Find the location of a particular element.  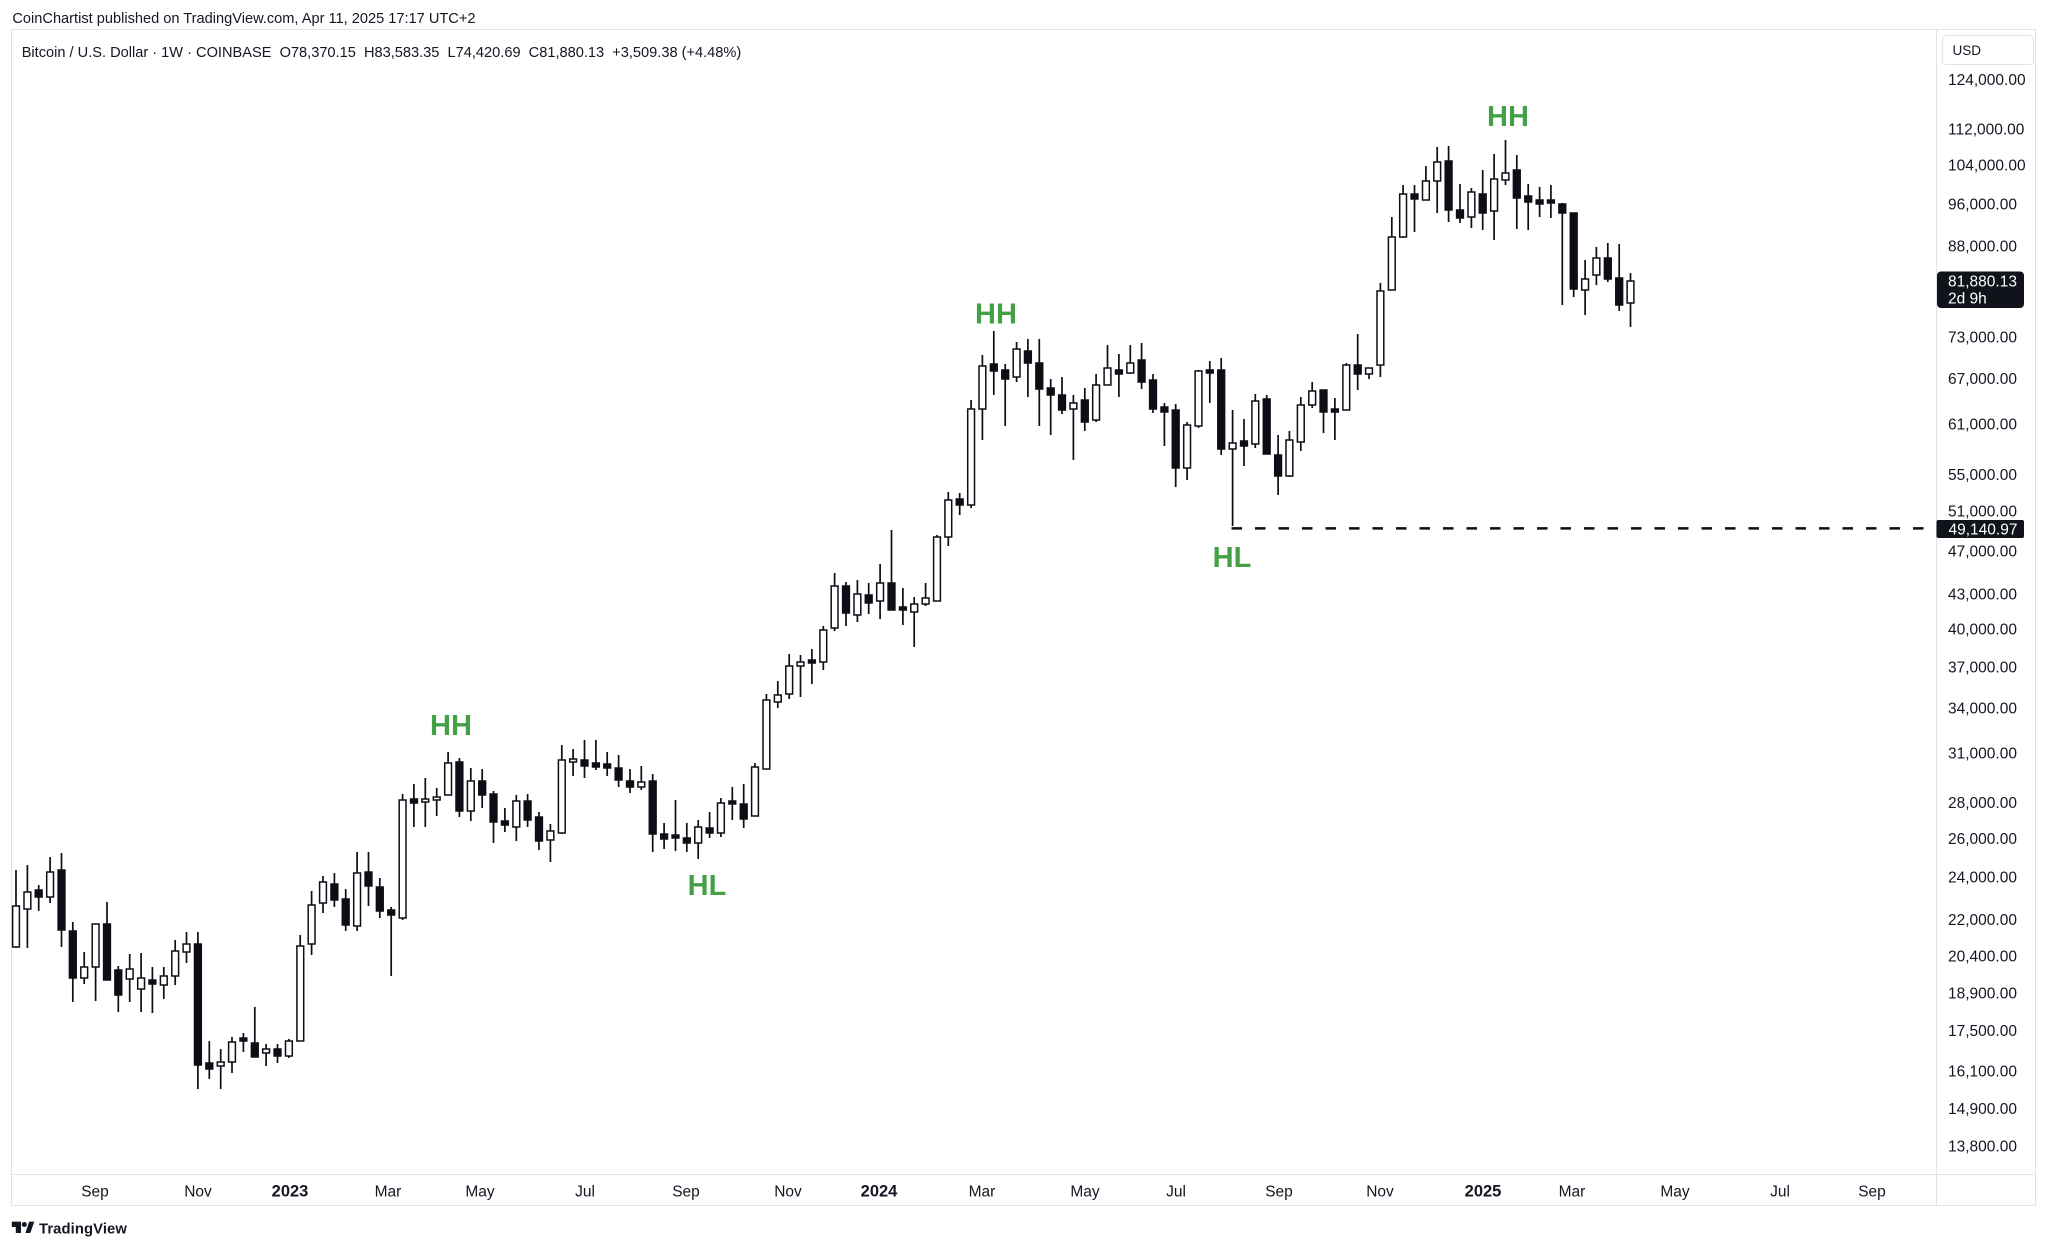

svg-text: 40,000.00 is located at coordinates (1982, 630).